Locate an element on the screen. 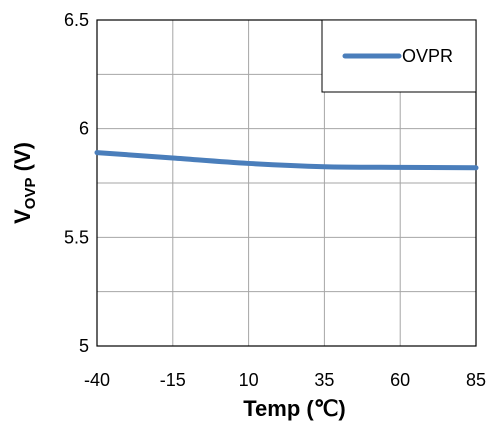  y-tick-label: 5 is located at coordinates (84, 346).